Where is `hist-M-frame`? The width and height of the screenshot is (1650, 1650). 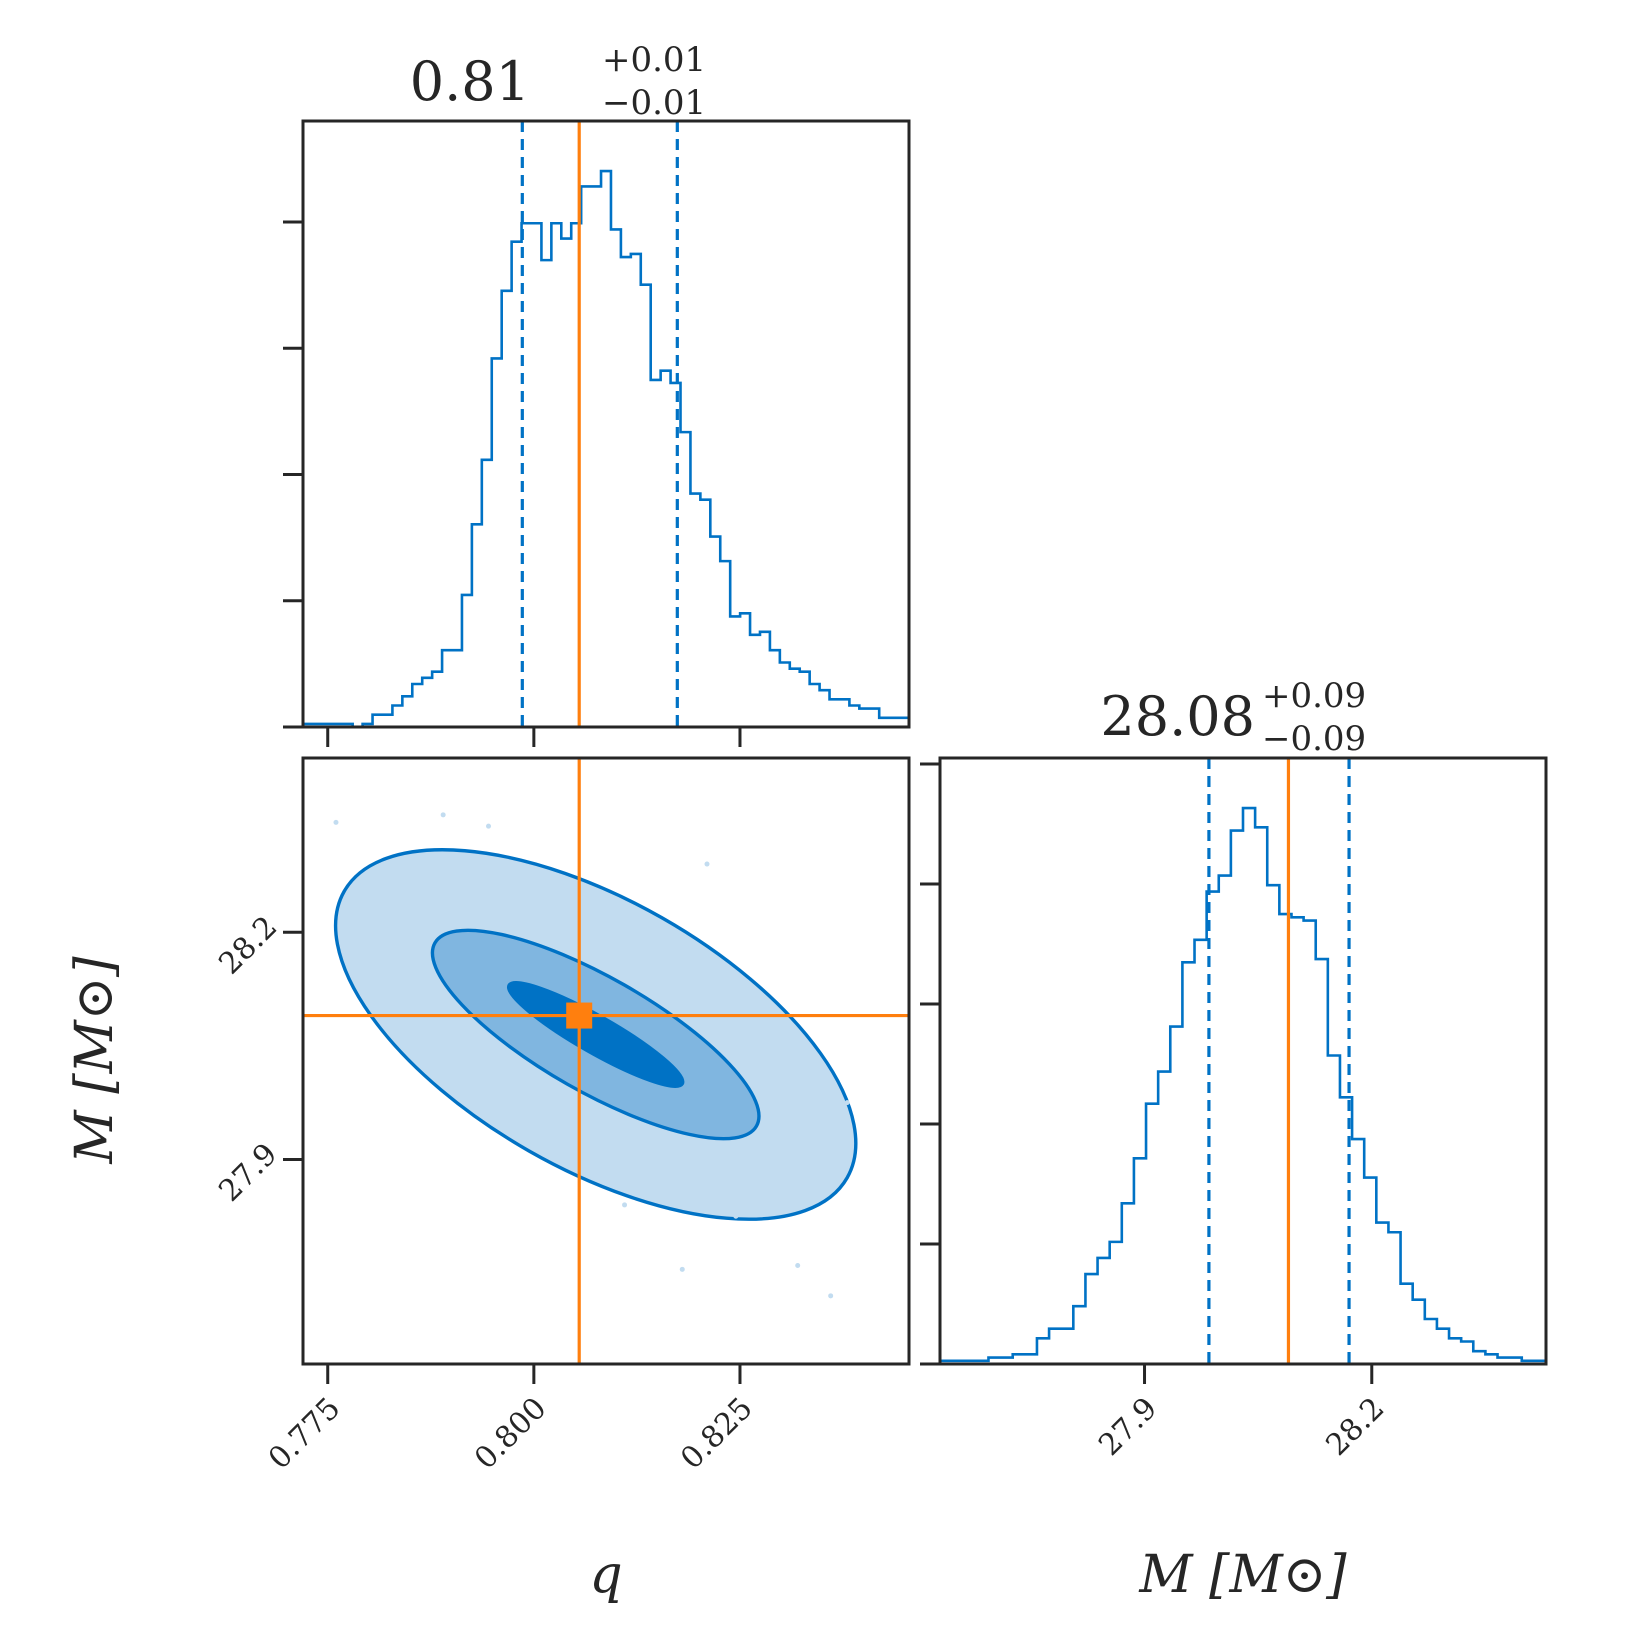
hist-M-frame is located at coordinates (1243, 1061).